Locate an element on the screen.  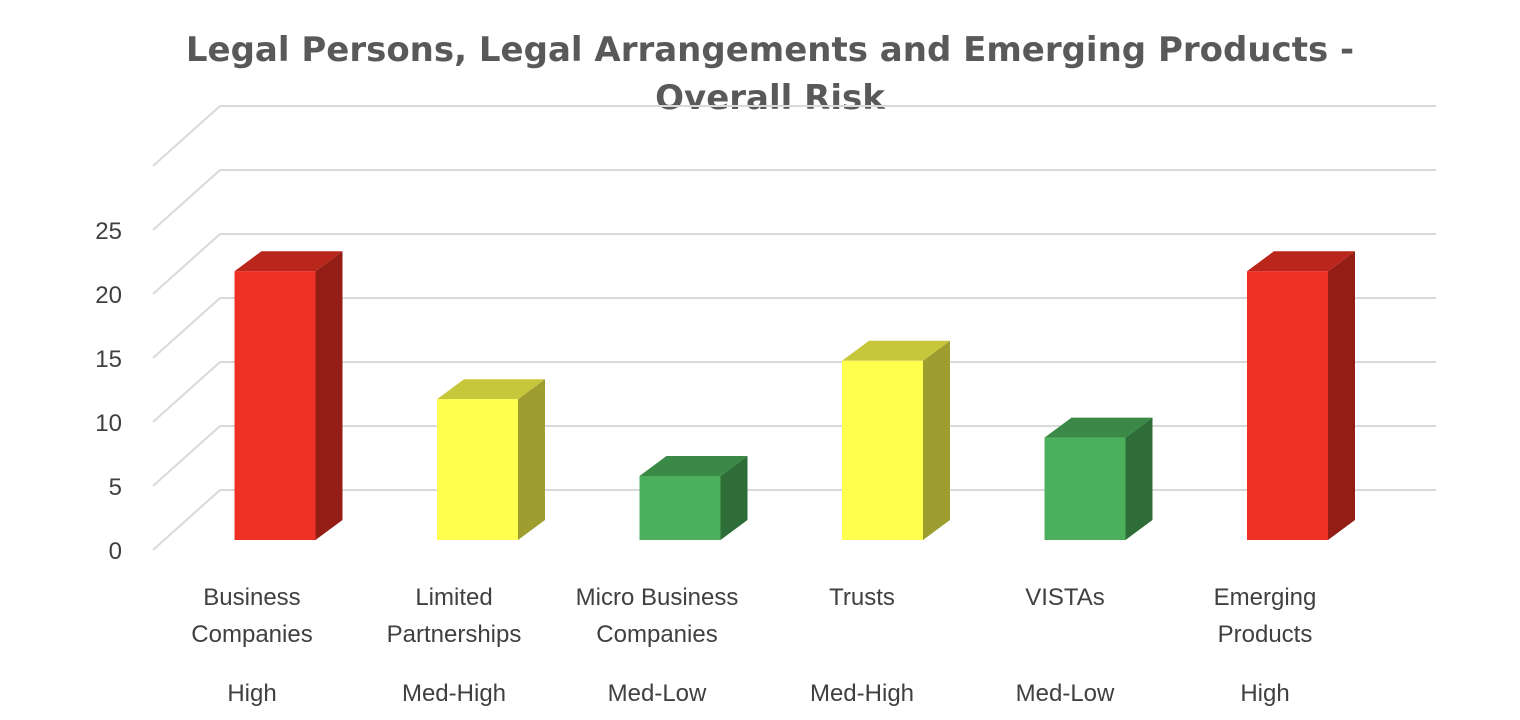
chart-title-line2: Overall Risk is located at coordinates (770, 98).